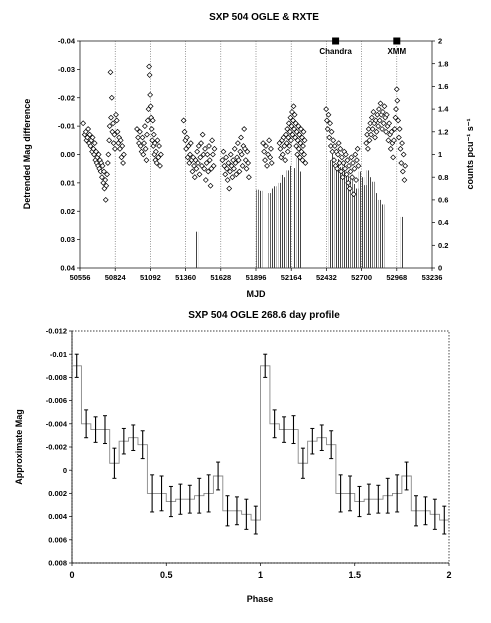 This screenshot has width=491, height=623. Describe the element at coordinates (260, 571) in the screenshot. I see `bottom-x-ticks: 0 0.5 1 1.5 2` at that location.